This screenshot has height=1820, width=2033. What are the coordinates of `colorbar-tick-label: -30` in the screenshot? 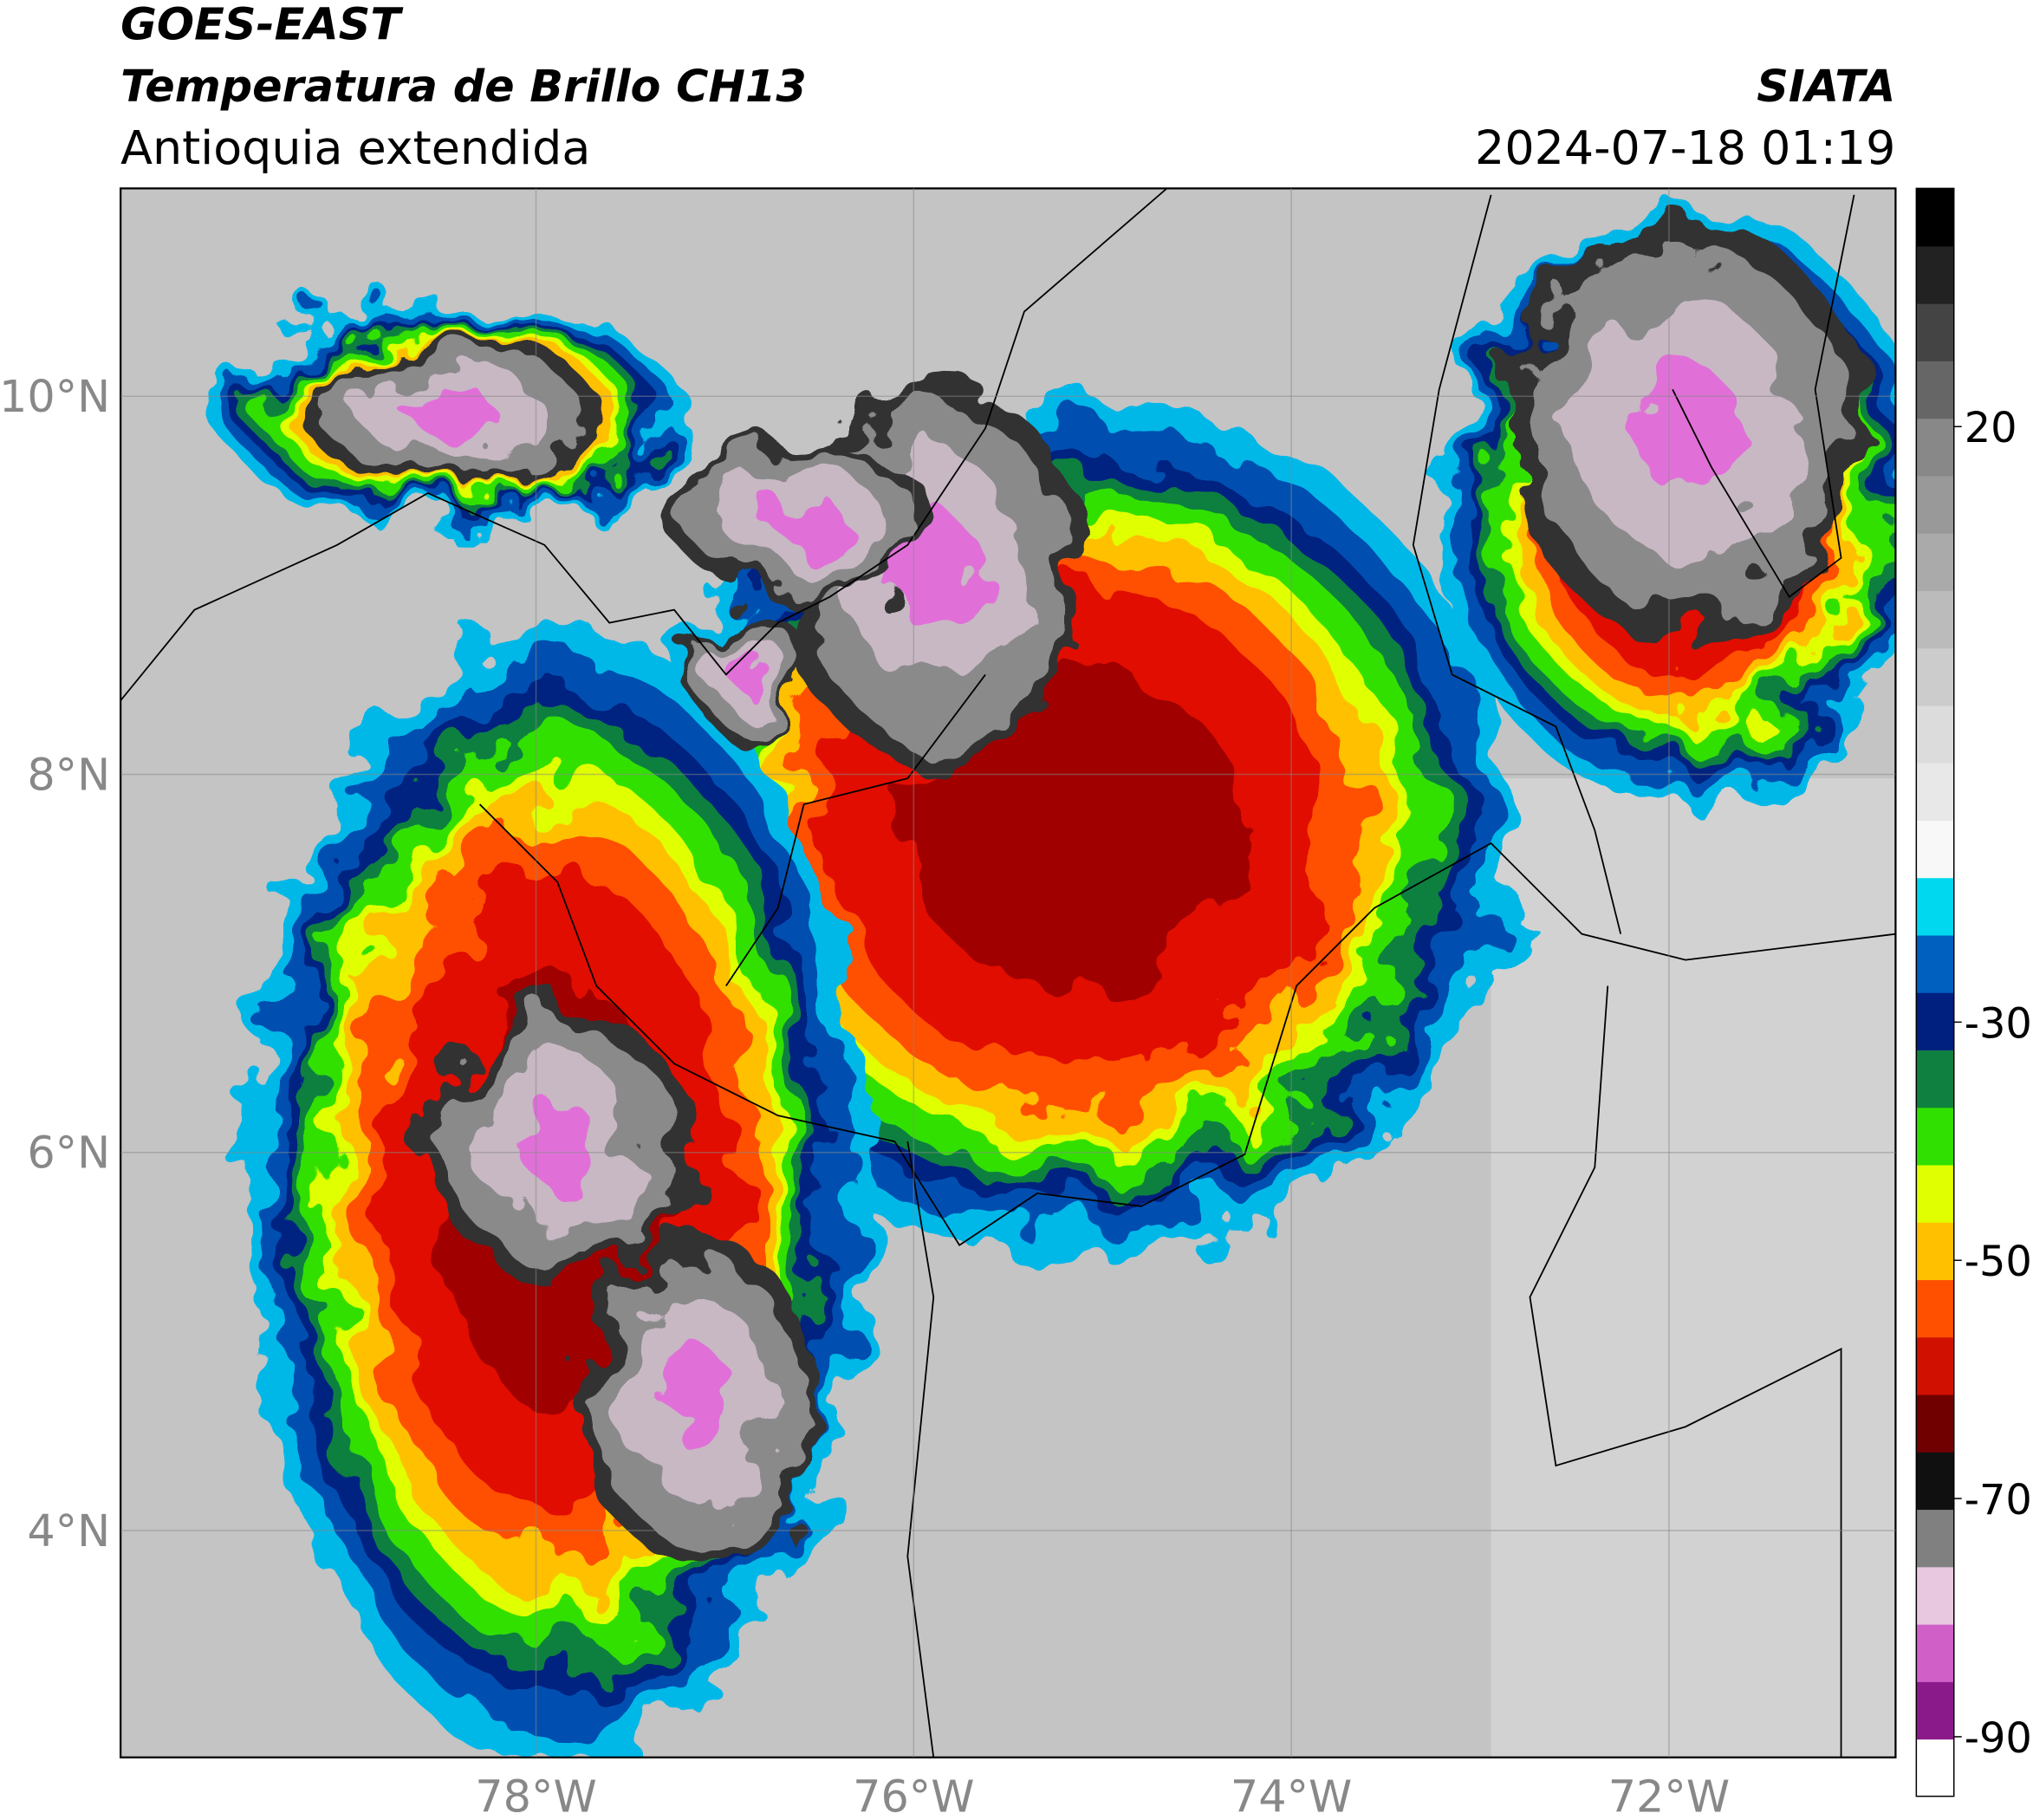 It's located at (1998, 1024).